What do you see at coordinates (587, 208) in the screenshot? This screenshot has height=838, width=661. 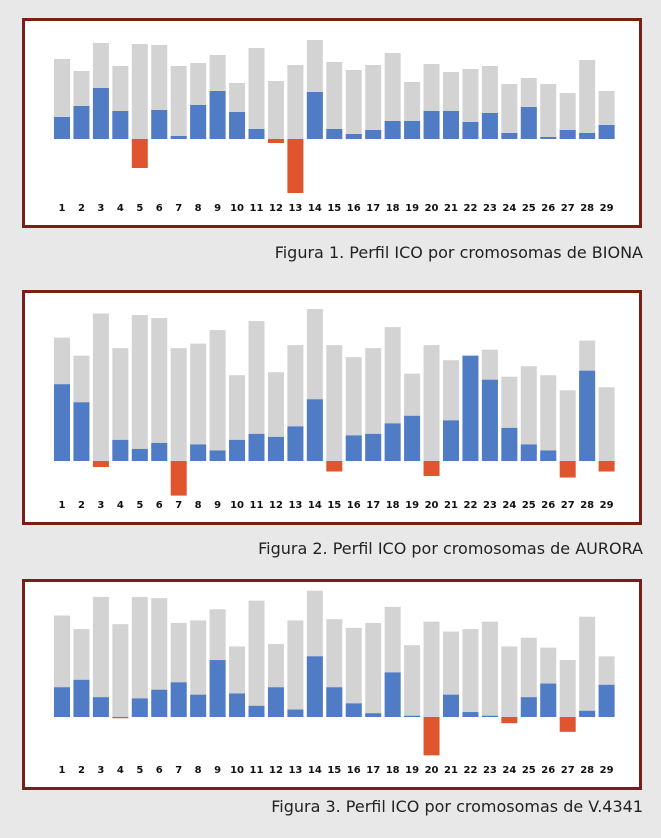 I see `x-tick-label: 28` at bounding box center [587, 208].